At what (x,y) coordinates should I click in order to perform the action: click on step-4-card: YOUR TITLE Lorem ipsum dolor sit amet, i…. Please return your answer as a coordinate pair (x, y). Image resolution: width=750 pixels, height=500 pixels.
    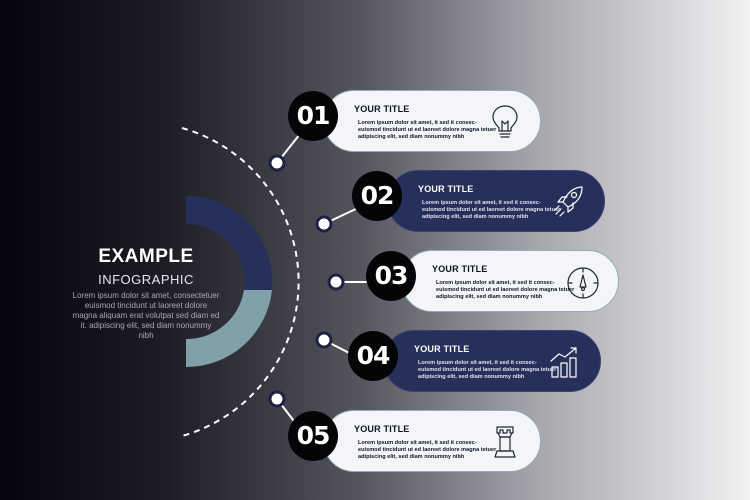
    Looking at the image, I should click on (492, 361).